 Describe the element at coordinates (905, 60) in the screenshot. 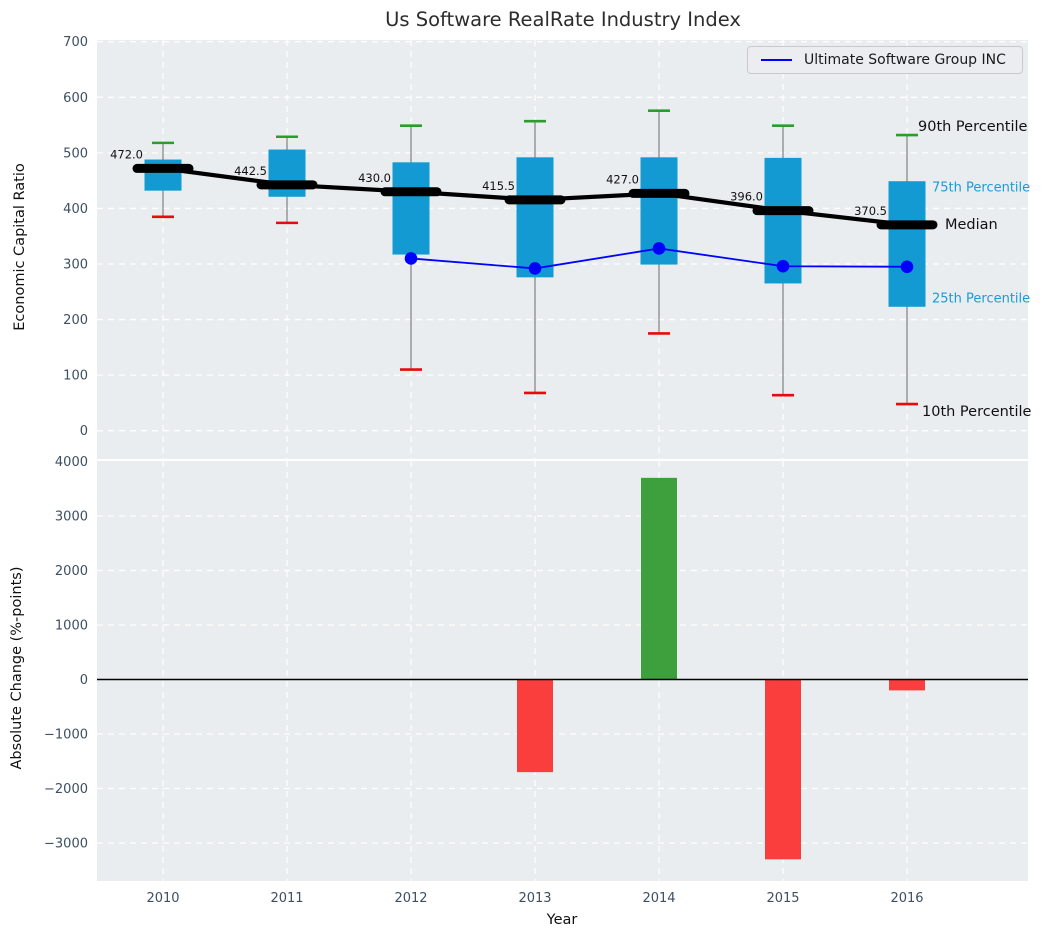

I see `legend-label: Ultimate Software Group INC` at that location.